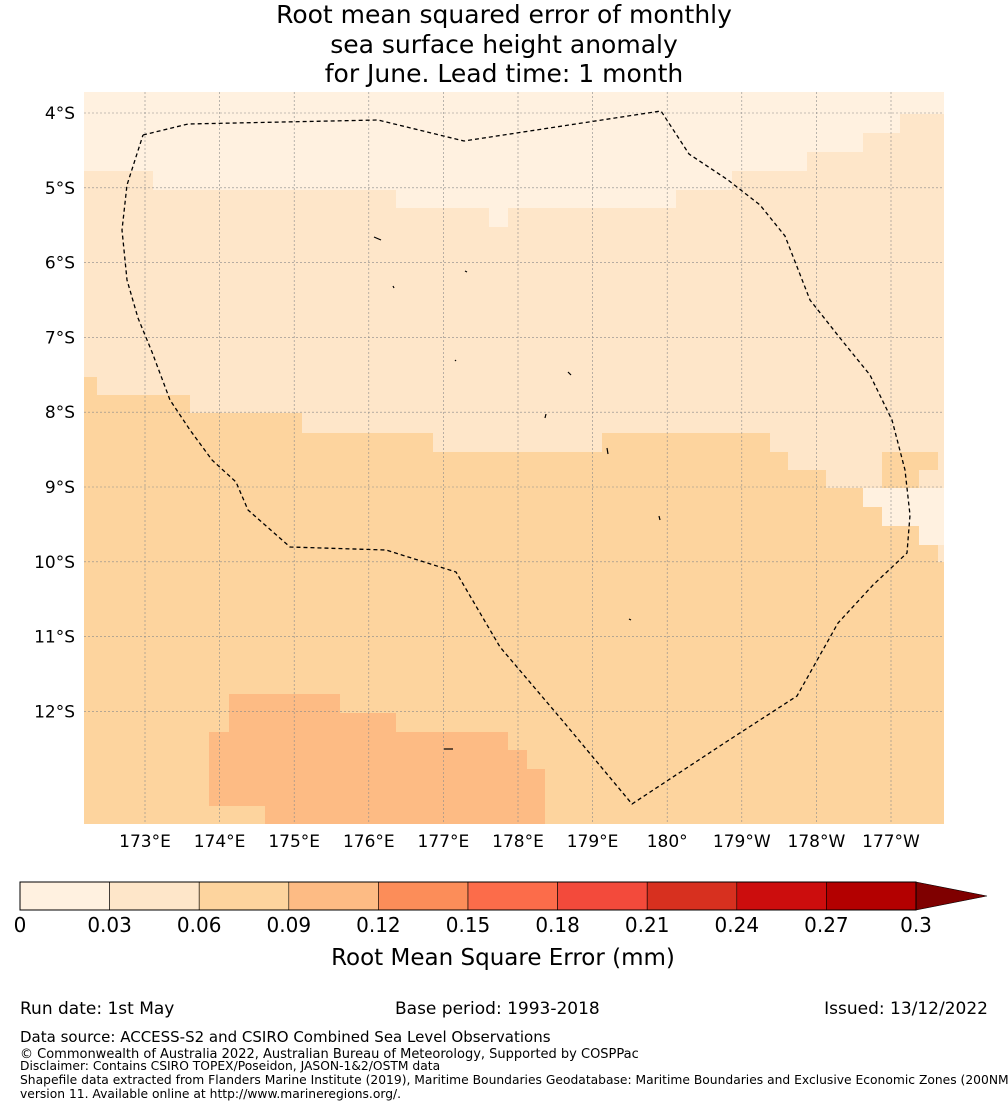  I want to click on colorbar-tick-label: 0.06, so click(199, 925).